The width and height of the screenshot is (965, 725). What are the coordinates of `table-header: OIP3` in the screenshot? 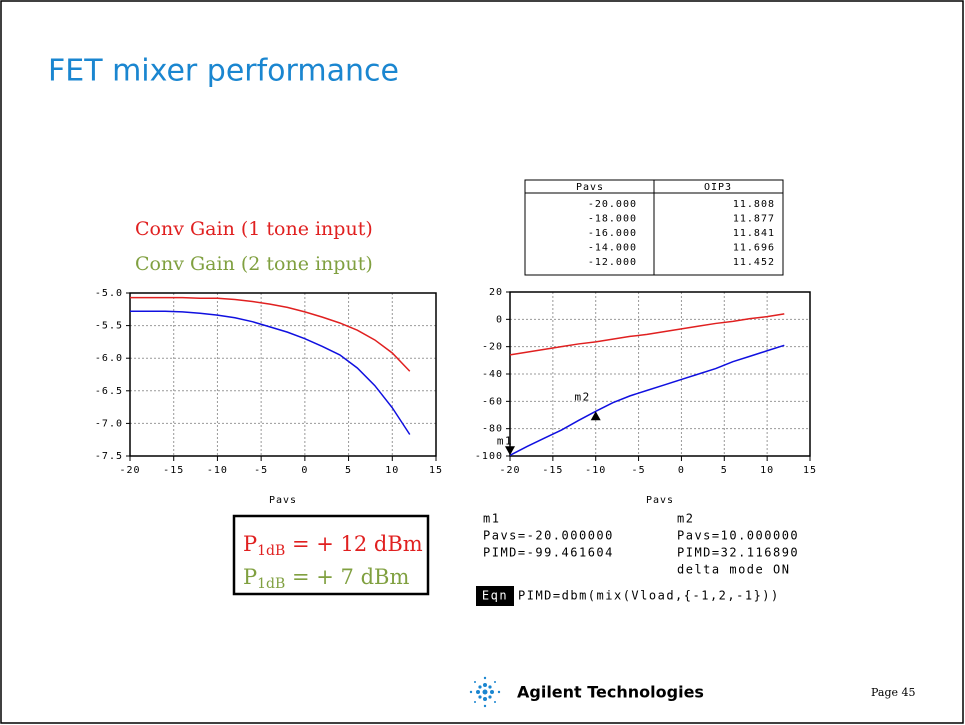 It's located at (718, 187).